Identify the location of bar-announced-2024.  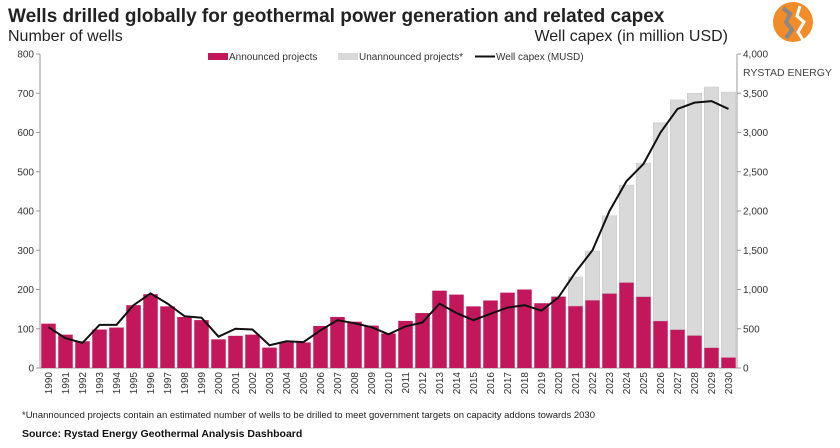
(626, 325).